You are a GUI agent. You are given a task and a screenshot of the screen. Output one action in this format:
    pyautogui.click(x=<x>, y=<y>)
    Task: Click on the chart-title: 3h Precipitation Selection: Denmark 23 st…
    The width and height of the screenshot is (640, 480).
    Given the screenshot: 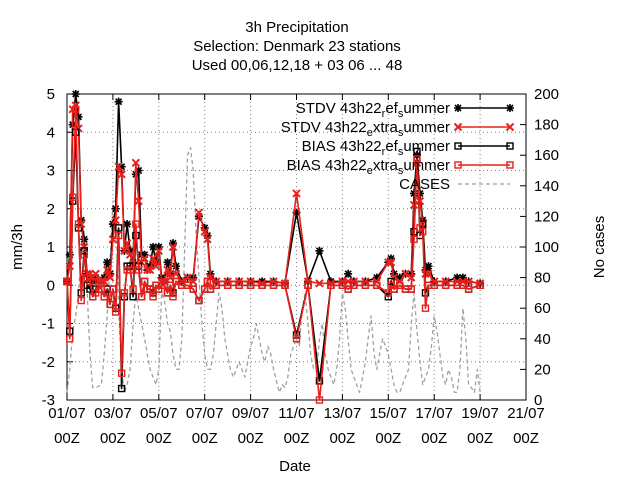 What is the action you would take?
    pyautogui.click(x=297, y=46)
    